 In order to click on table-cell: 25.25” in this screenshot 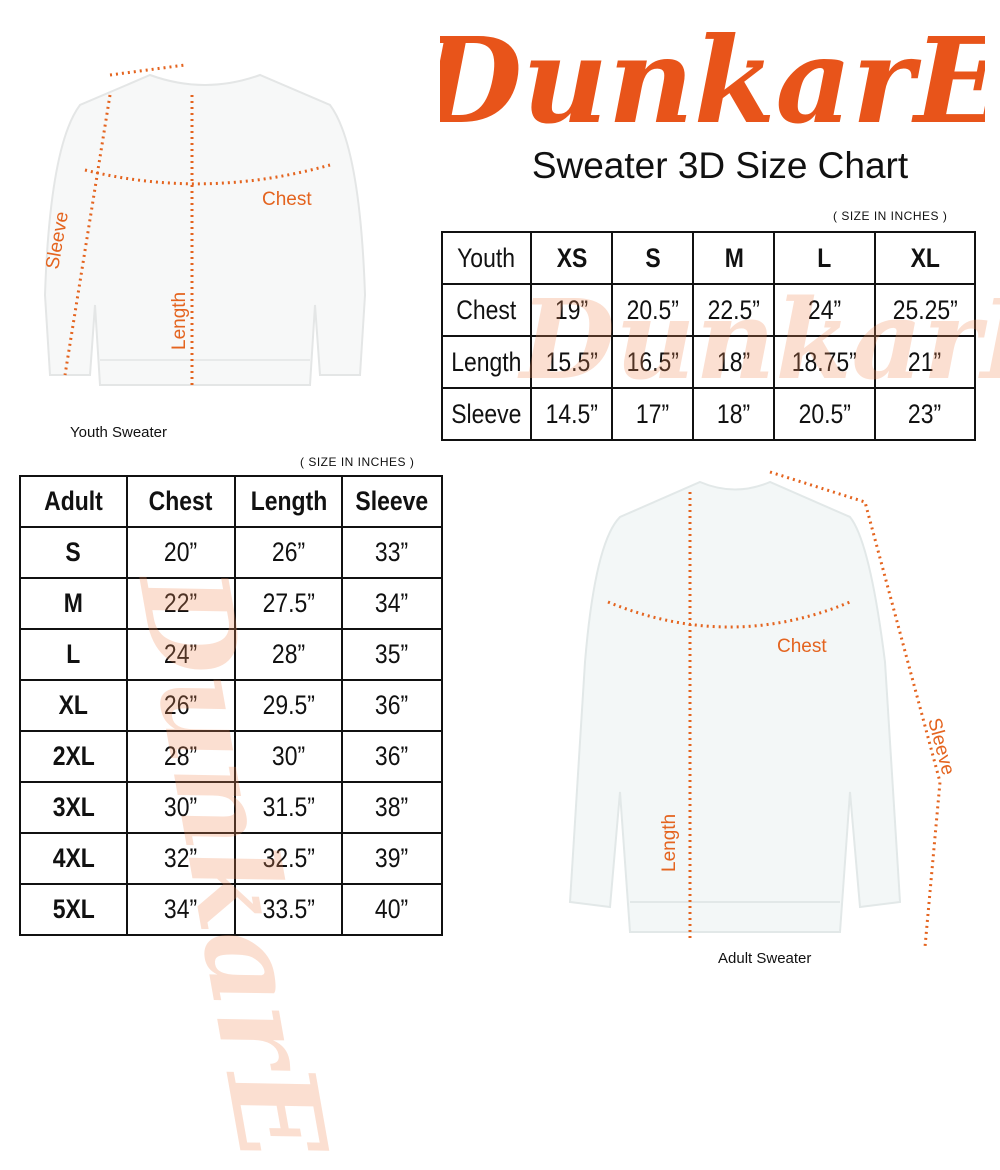, I will do `click(925, 310)`.